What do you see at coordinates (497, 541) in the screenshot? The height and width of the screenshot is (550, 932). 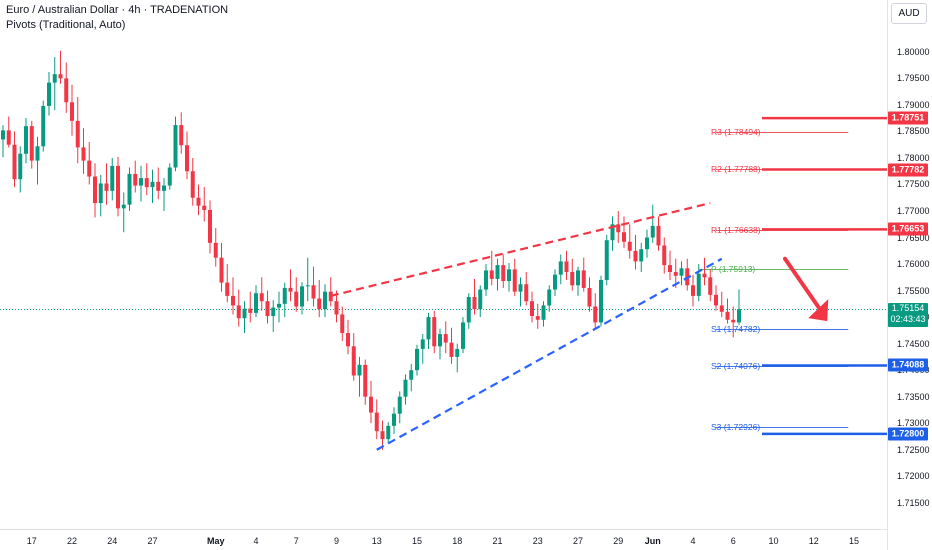 I see `time-tick-label: 21` at bounding box center [497, 541].